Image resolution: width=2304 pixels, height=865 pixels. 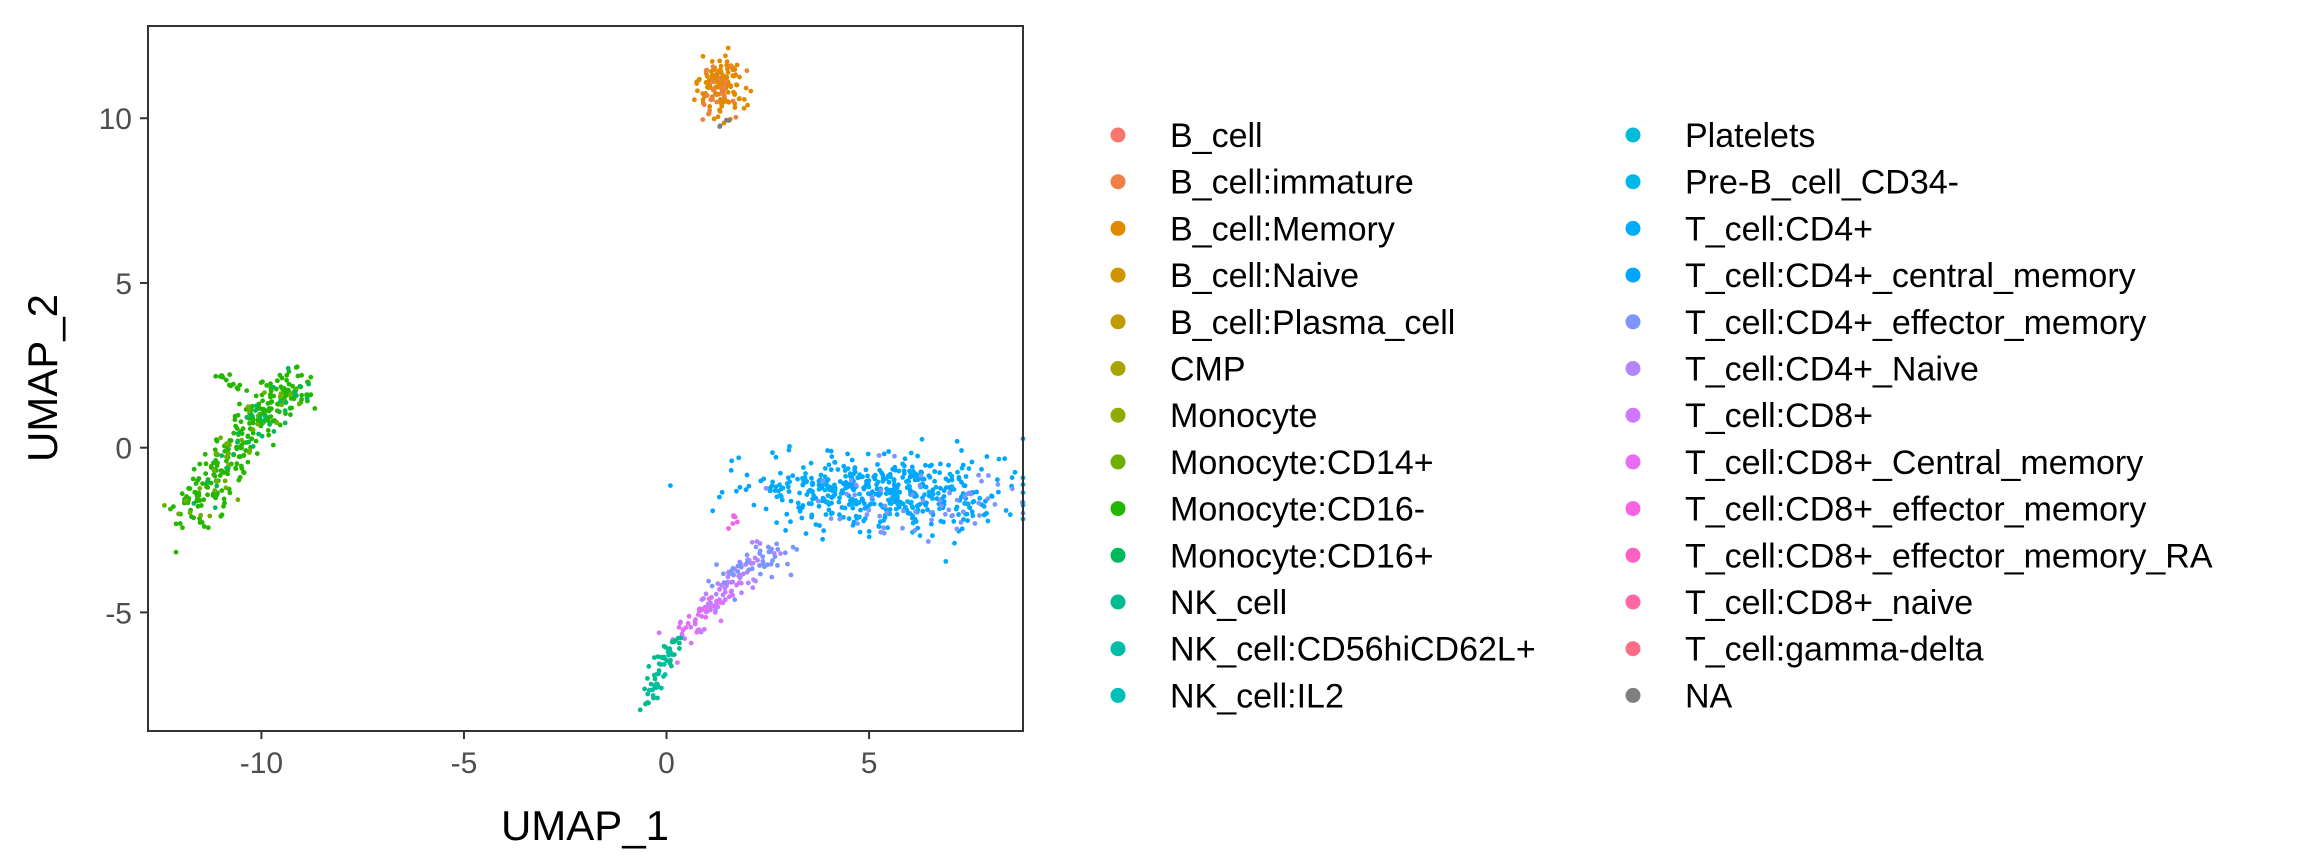 I want to click on legend-item: T_cell:CD8+_effector_memory_RA, so click(x=1919, y=556).